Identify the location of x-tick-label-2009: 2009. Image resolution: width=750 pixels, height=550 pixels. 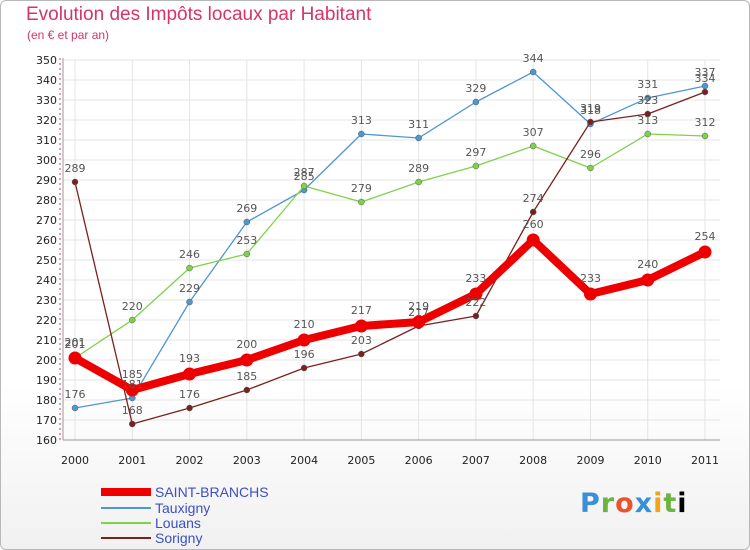
(590, 460).